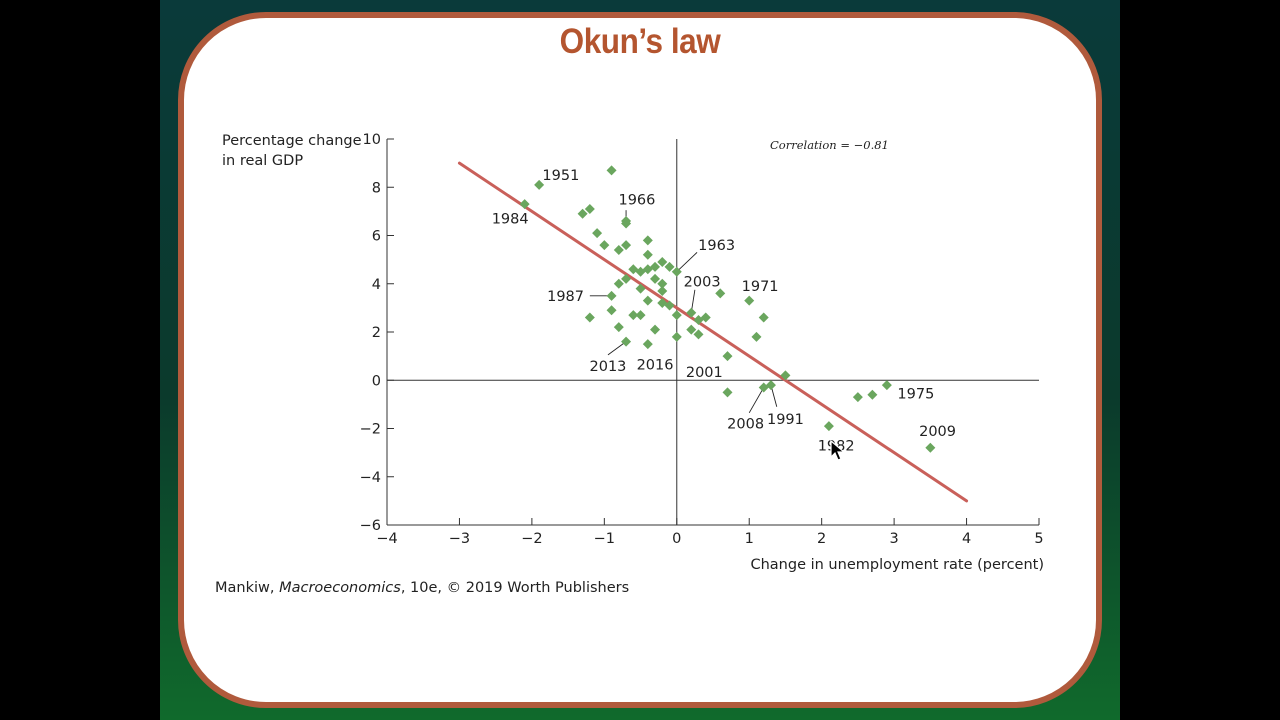 The image size is (1280, 720). Describe the element at coordinates (608, 367) in the screenshot. I see `year-label: 2013` at that location.